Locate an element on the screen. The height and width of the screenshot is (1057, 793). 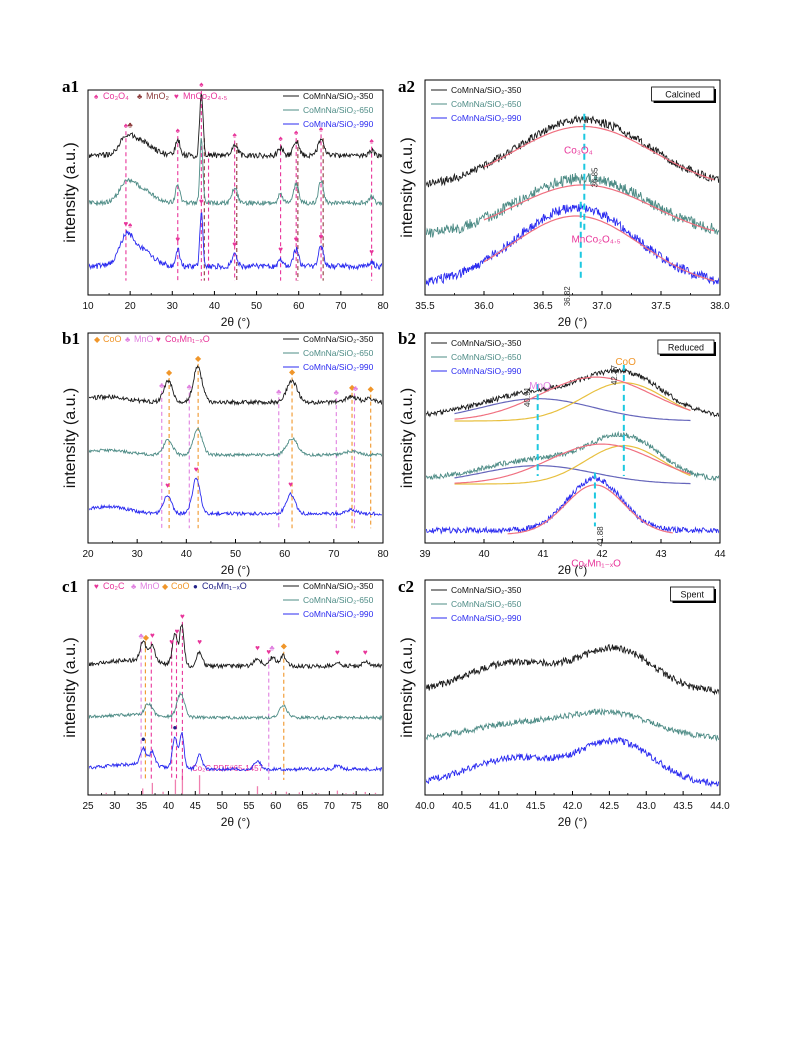
x-tick-label: 35 is located at coordinates (142, 806).